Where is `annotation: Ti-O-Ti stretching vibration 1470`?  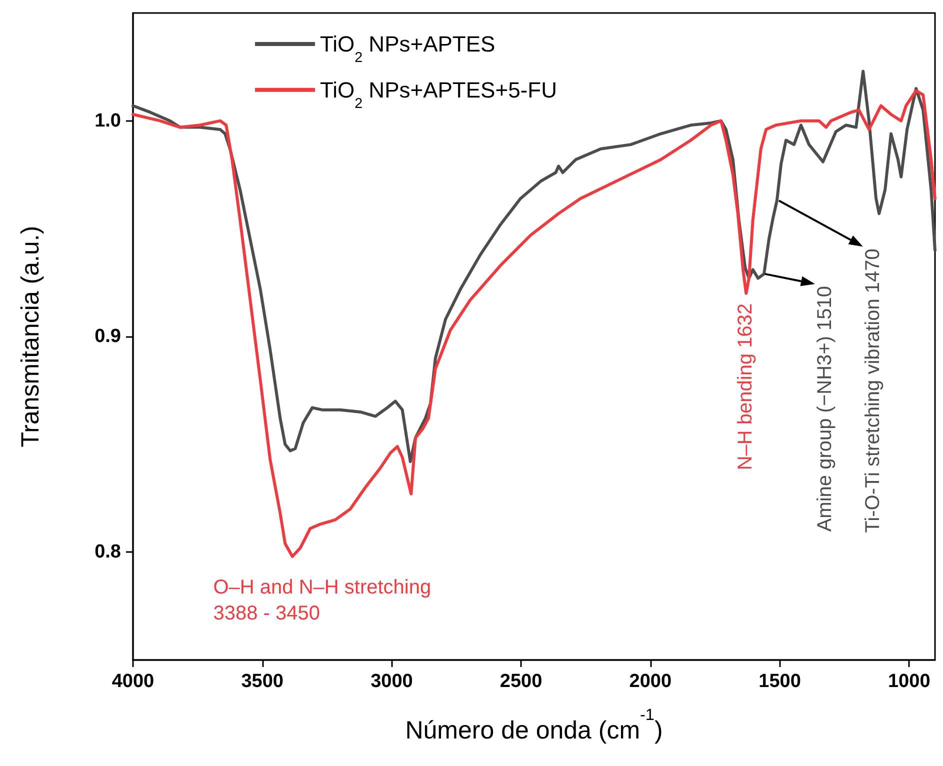
annotation: Ti-O-Ti stretching vibration 1470 is located at coordinates (873, 390).